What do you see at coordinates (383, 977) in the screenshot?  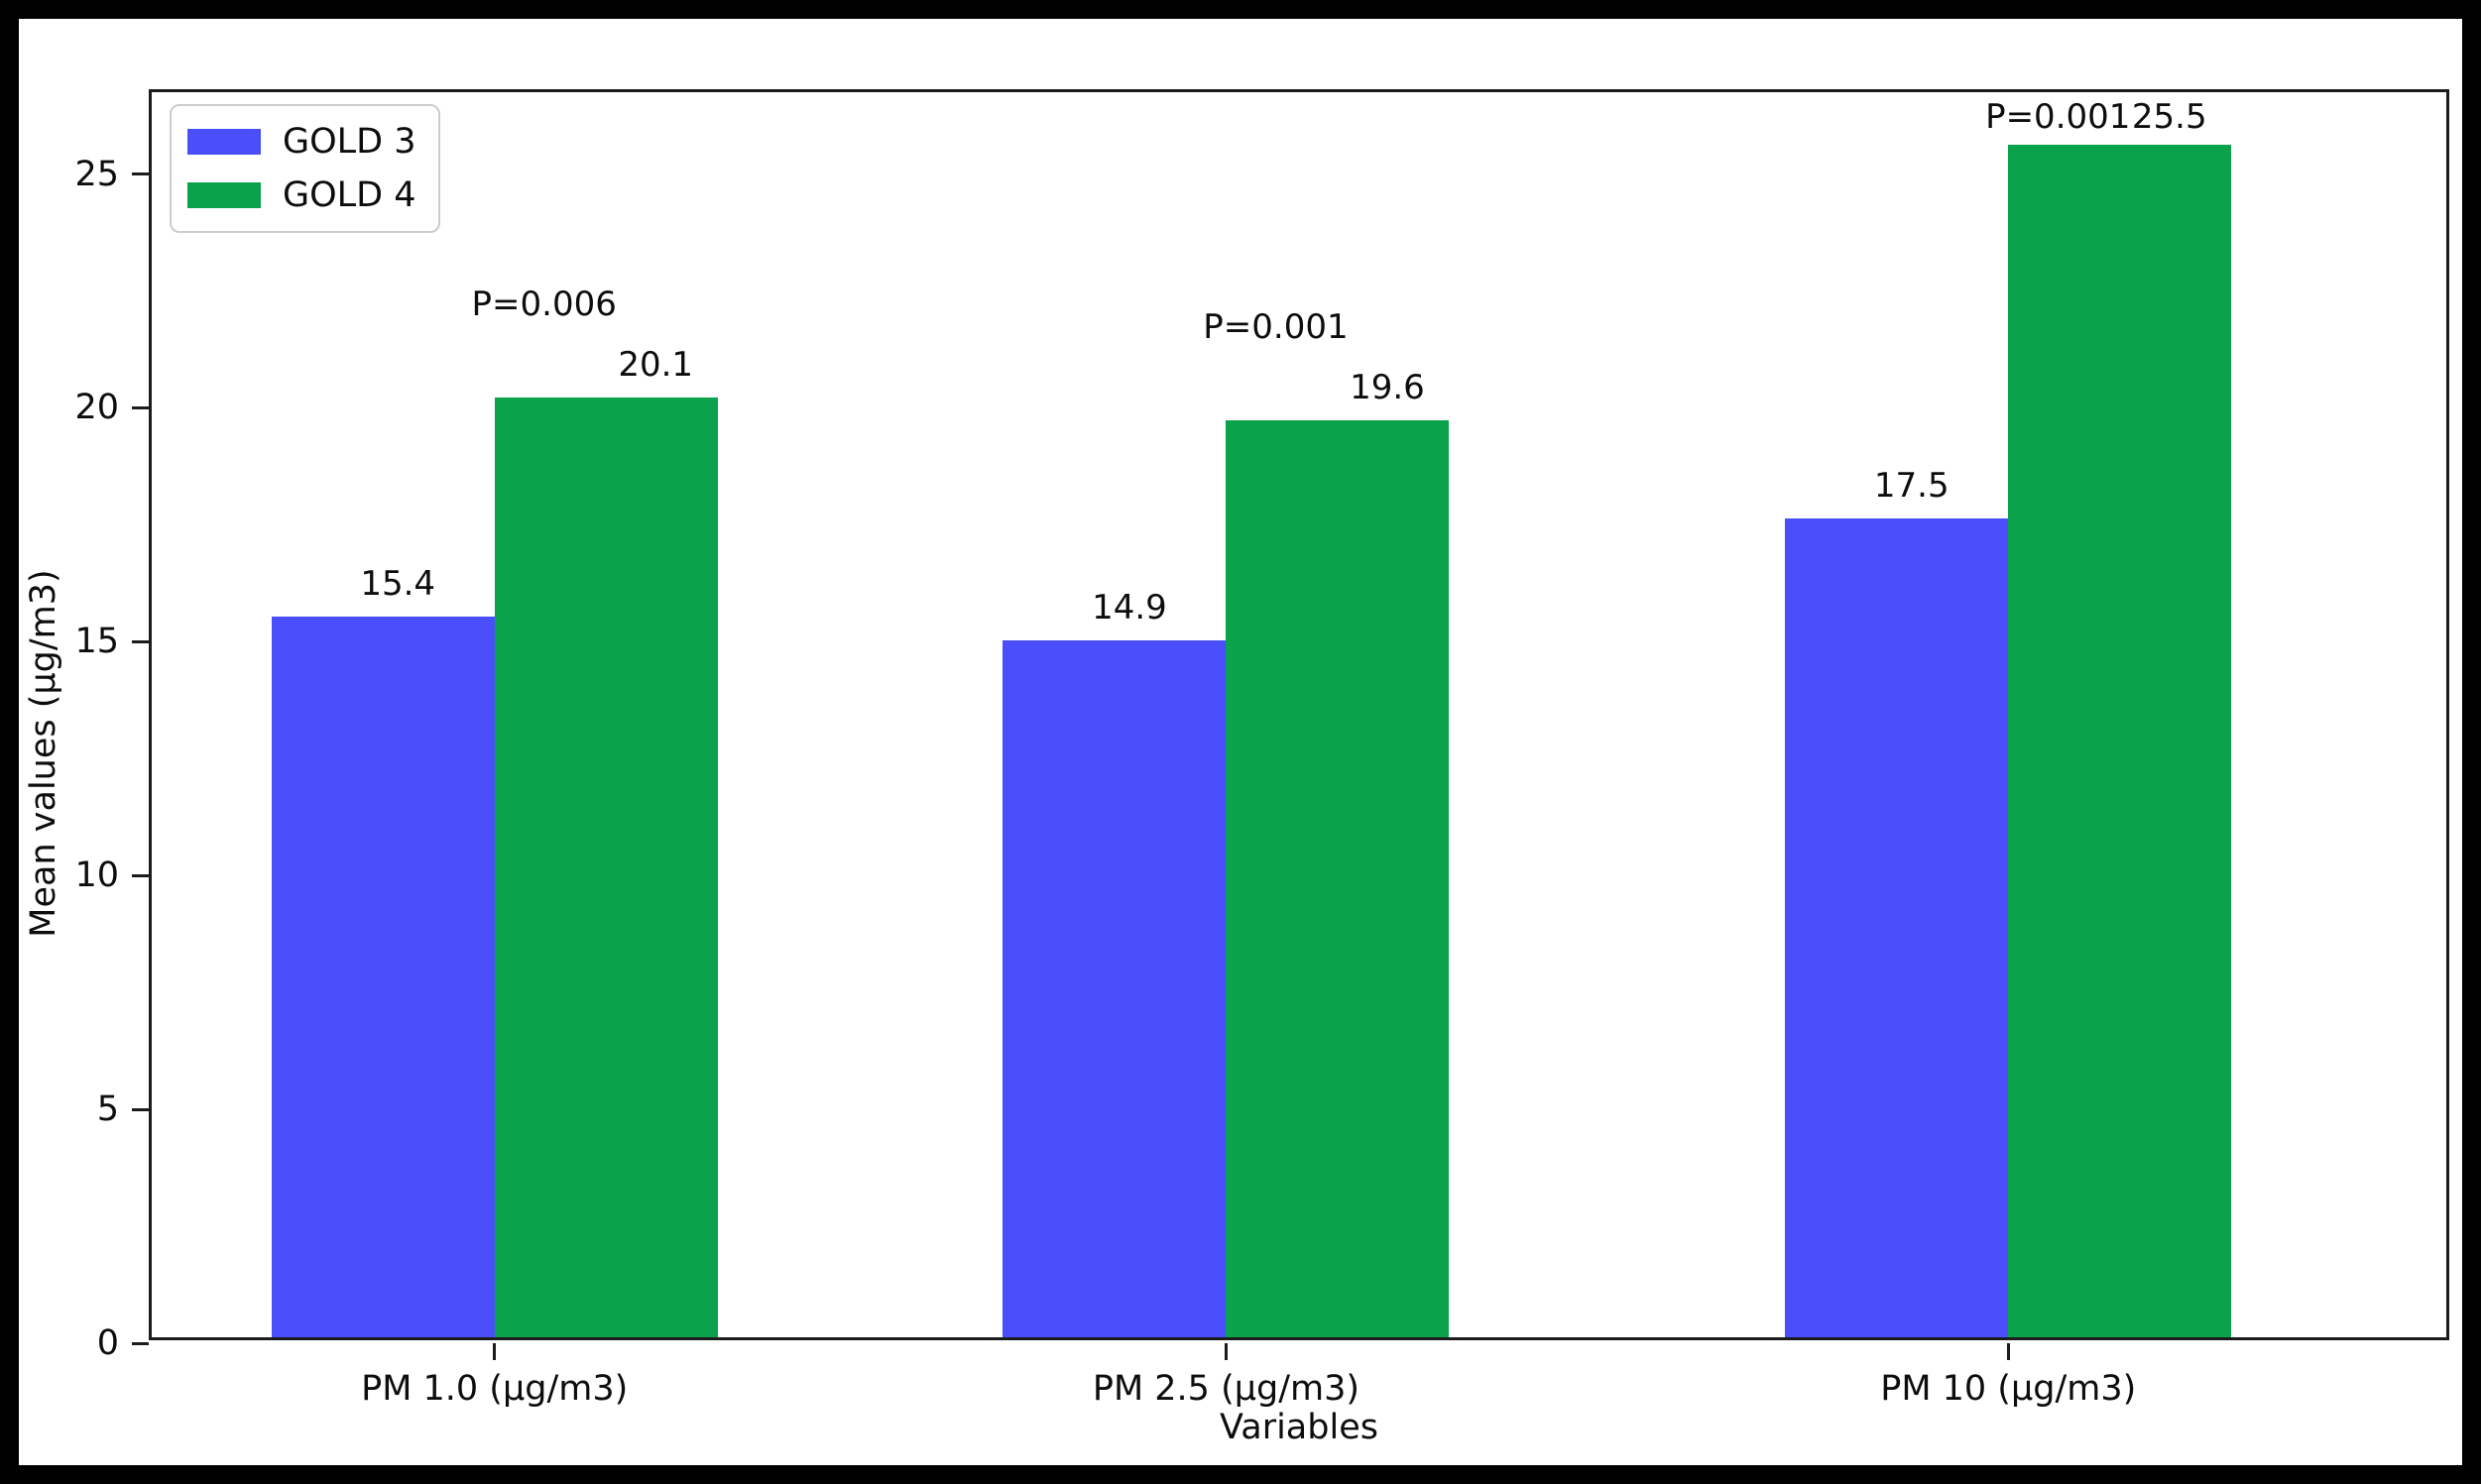 I see `bar-gold3-group1` at bounding box center [383, 977].